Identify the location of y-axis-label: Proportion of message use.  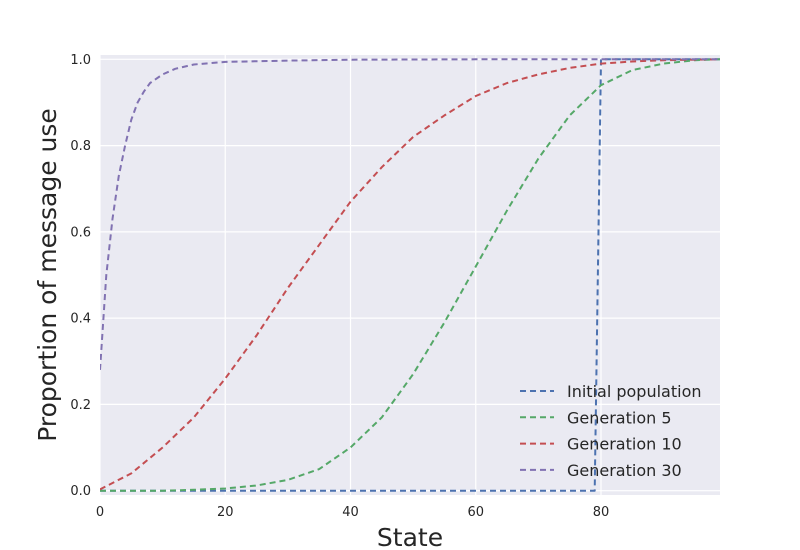
(47, 275).